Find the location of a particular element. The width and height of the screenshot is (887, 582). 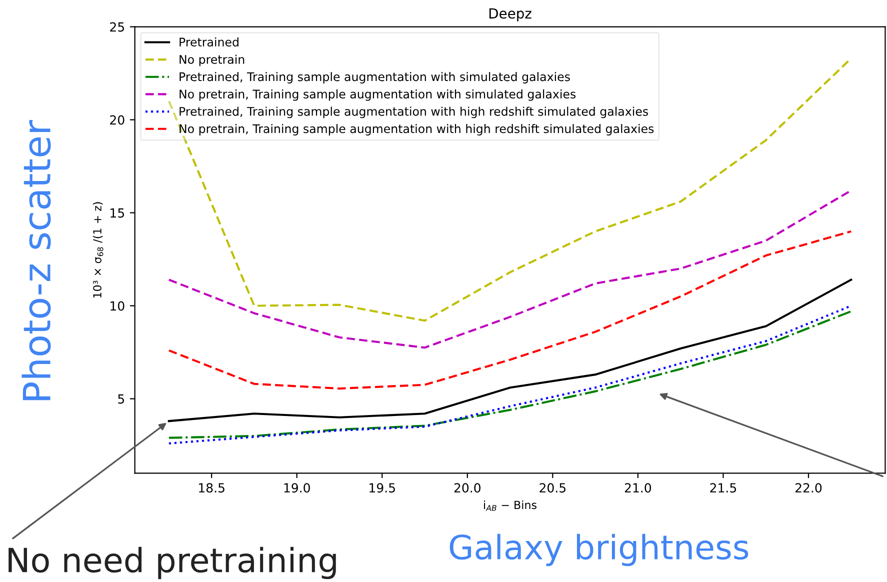

x-axis-title: i$_{AB}$ − Bins is located at coordinates (510, 505).